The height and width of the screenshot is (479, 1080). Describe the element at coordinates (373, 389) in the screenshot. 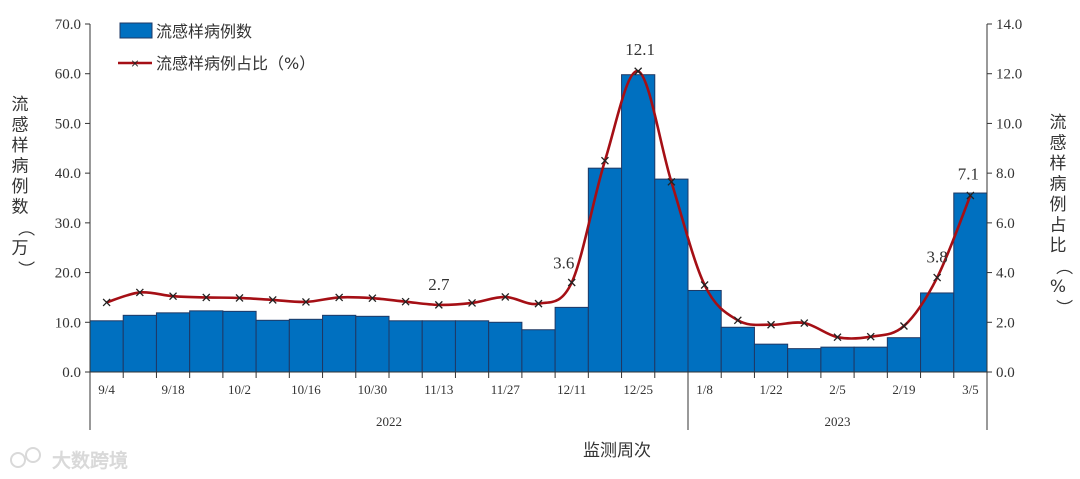

I see `x-tick-label: 10/30` at that location.